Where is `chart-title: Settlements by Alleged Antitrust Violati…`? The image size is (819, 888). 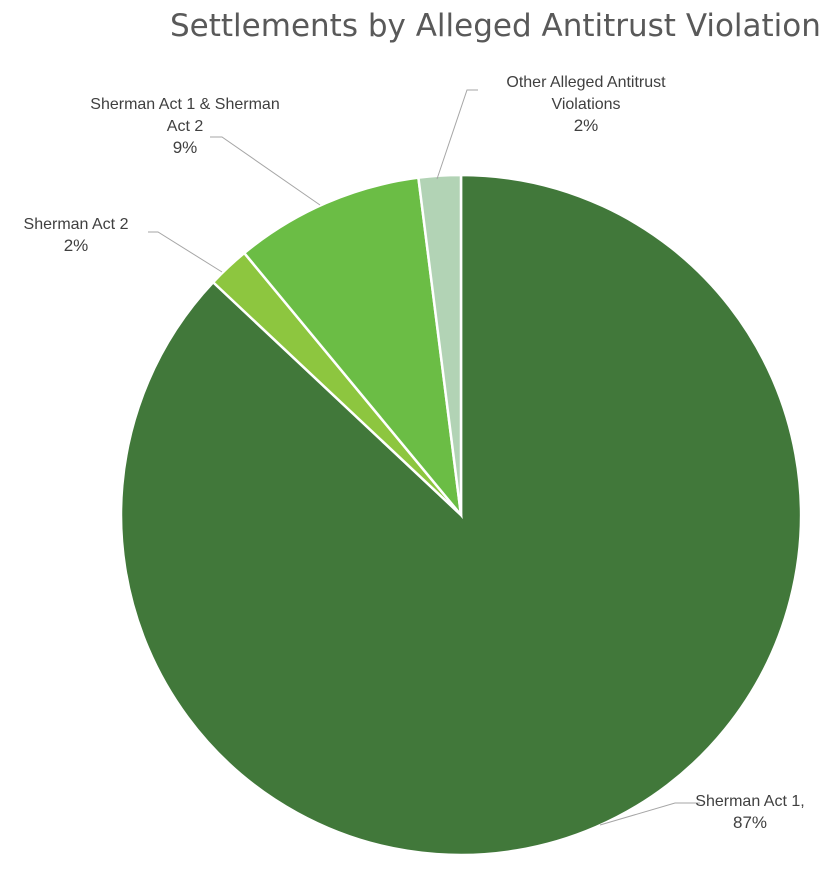 chart-title: Settlements by Alleged Antitrust Violati… is located at coordinates (494, 26).